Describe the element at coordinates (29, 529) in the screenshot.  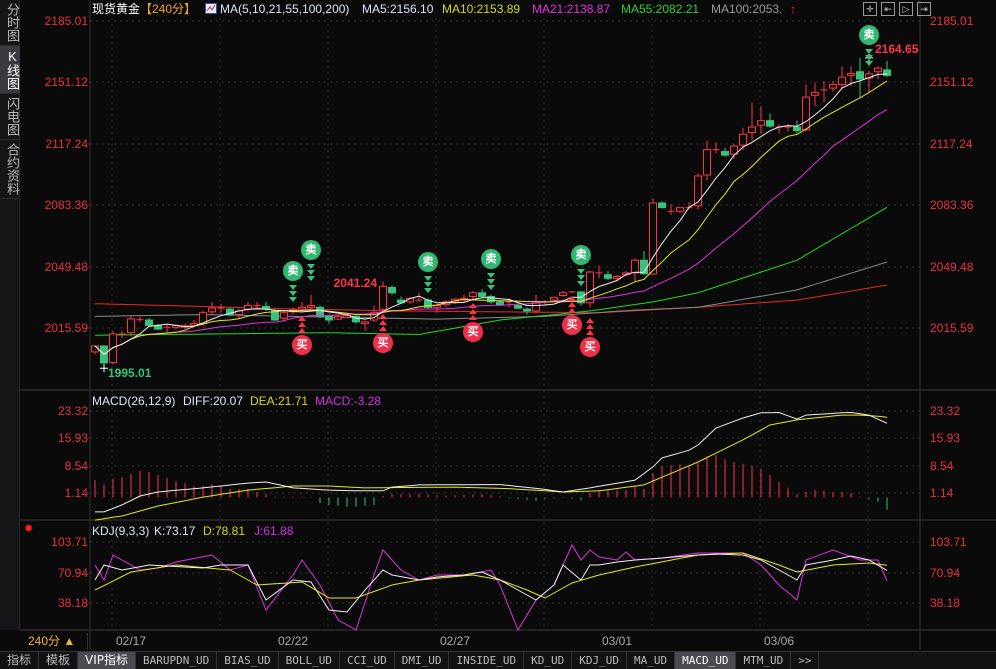
I see `indicator-settings-icon: ✹` at that location.